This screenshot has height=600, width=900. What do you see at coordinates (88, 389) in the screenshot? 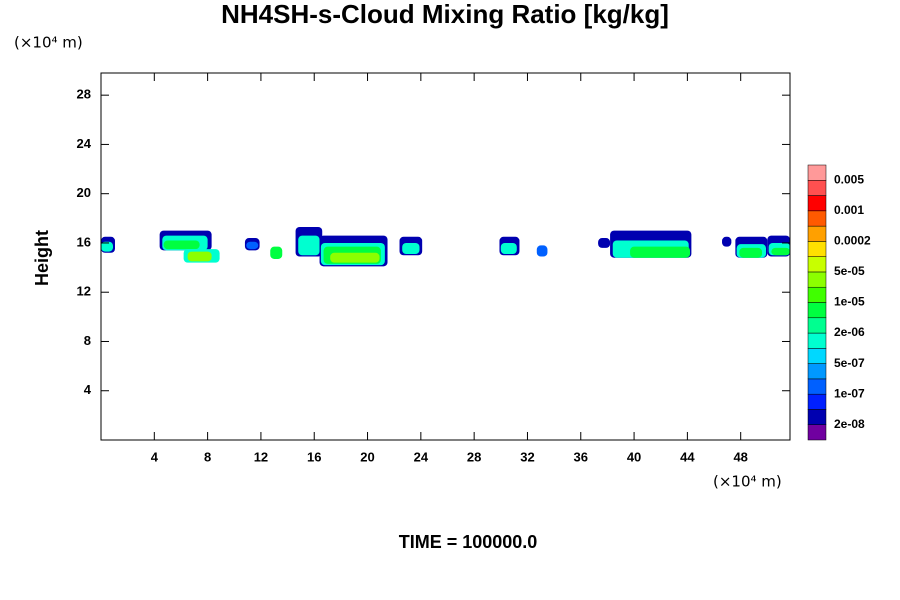
I see `y-tick-label: 4` at bounding box center [88, 389].